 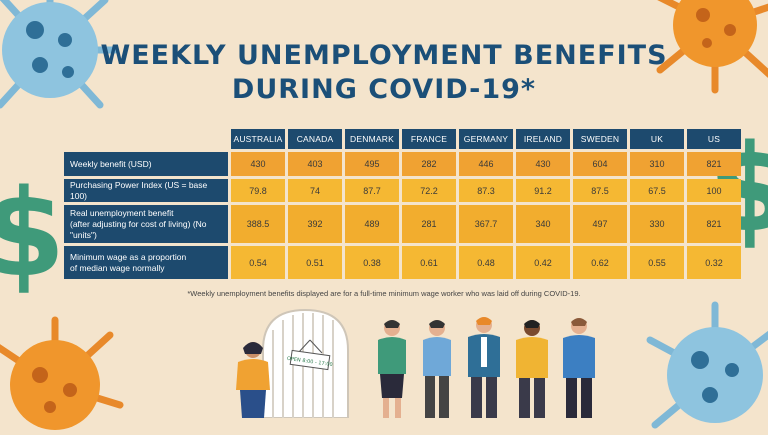 I want to click on table-cell: 0.32, so click(x=714, y=262).